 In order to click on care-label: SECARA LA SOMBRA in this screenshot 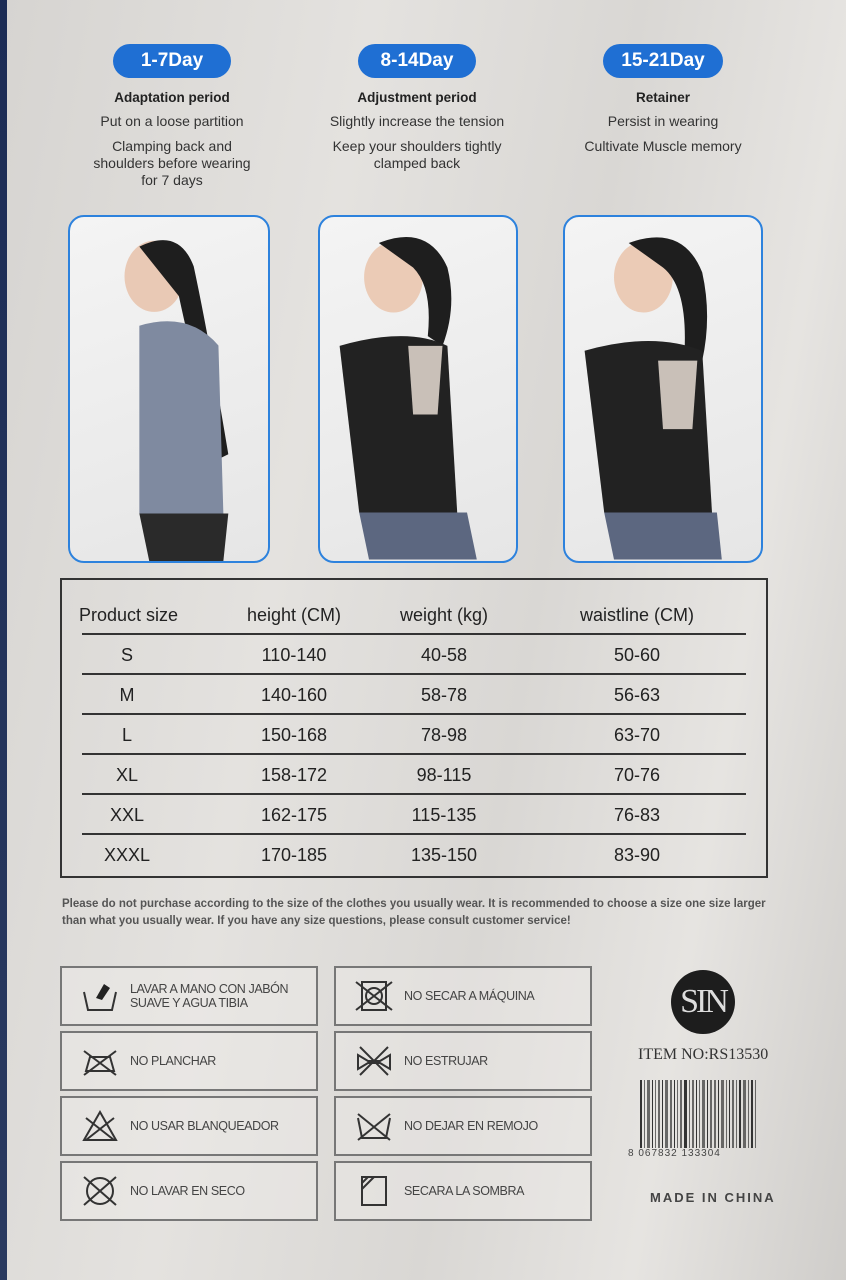, I will do `click(464, 1191)`.